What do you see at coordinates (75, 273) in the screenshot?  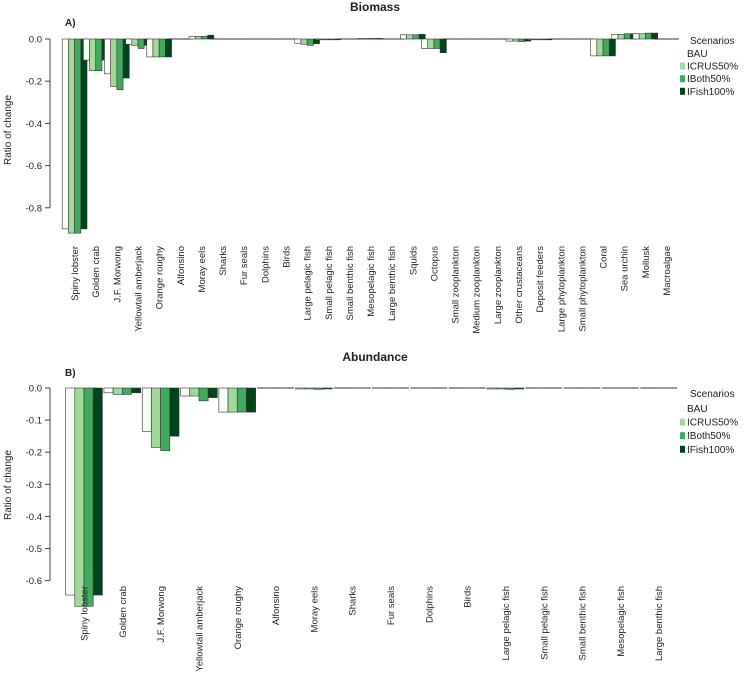 I see `category-label: Spiny lobster` at bounding box center [75, 273].